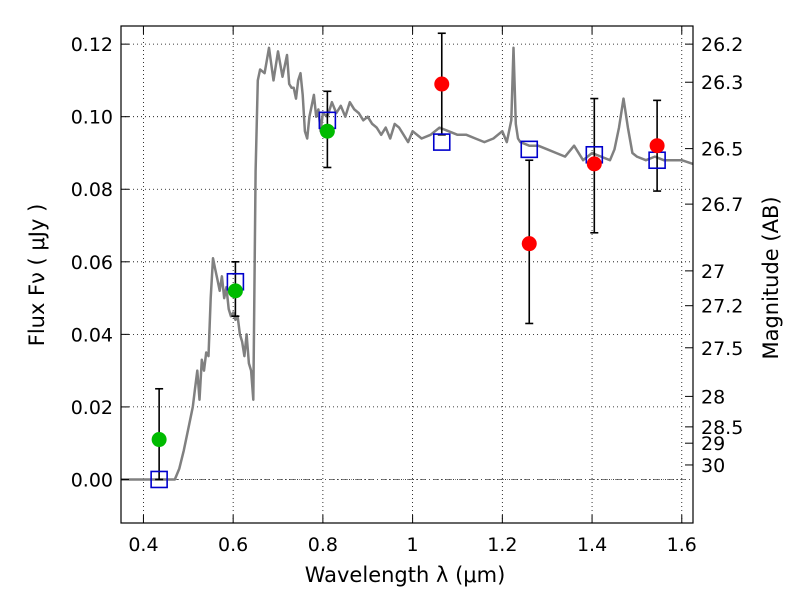 This screenshot has width=800, height=600. I want to click on magnitude-tick-label: 26.7, so click(722, 205).